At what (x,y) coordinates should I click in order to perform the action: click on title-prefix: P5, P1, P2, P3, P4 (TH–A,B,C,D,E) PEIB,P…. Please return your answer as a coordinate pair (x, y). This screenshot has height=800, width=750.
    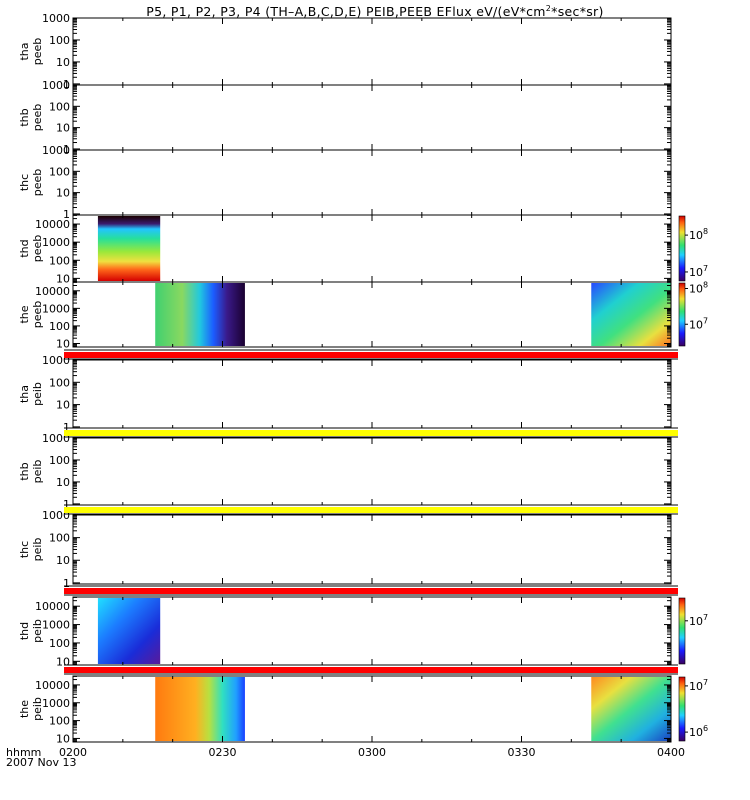
    Looking at the image, I should click on (346, 12).